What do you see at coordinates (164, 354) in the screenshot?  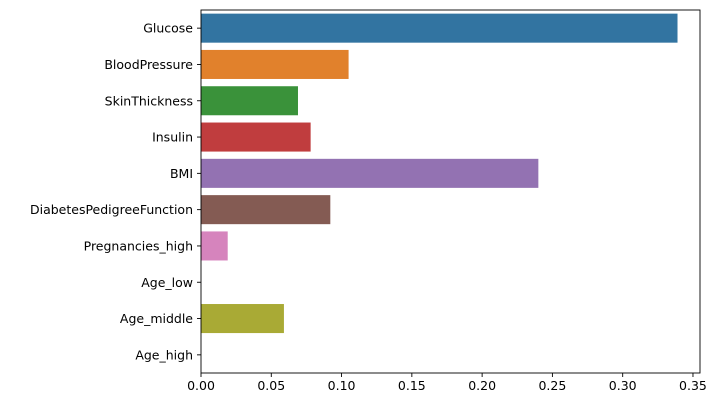 I see `y-tick-label-age-high: Age_high` at bounding box center [164, 354].